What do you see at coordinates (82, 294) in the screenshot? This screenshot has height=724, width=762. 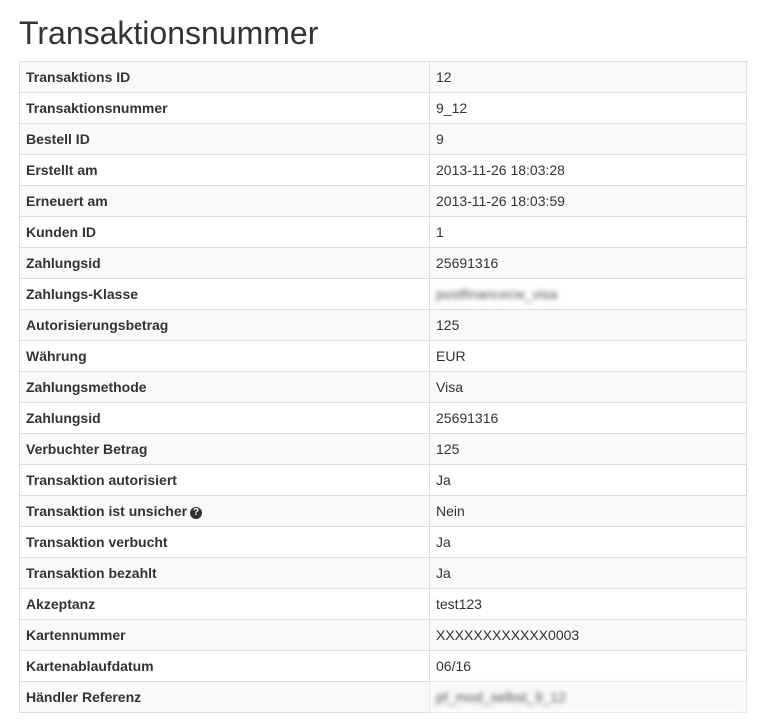 I see `row-label-text: Zahlungs-Klasse` at bounding box center [82, 294].